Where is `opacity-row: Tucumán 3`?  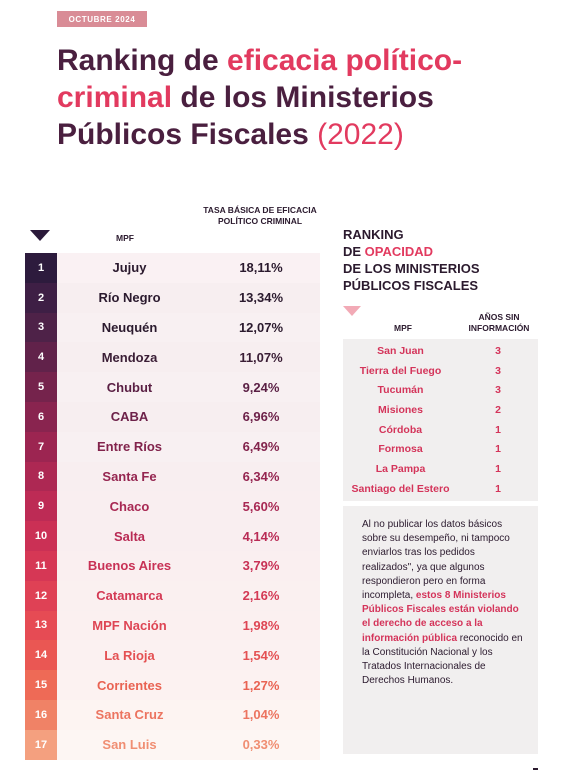
opacity-row: Tucumán 3 is located at coordinates (440, 390).